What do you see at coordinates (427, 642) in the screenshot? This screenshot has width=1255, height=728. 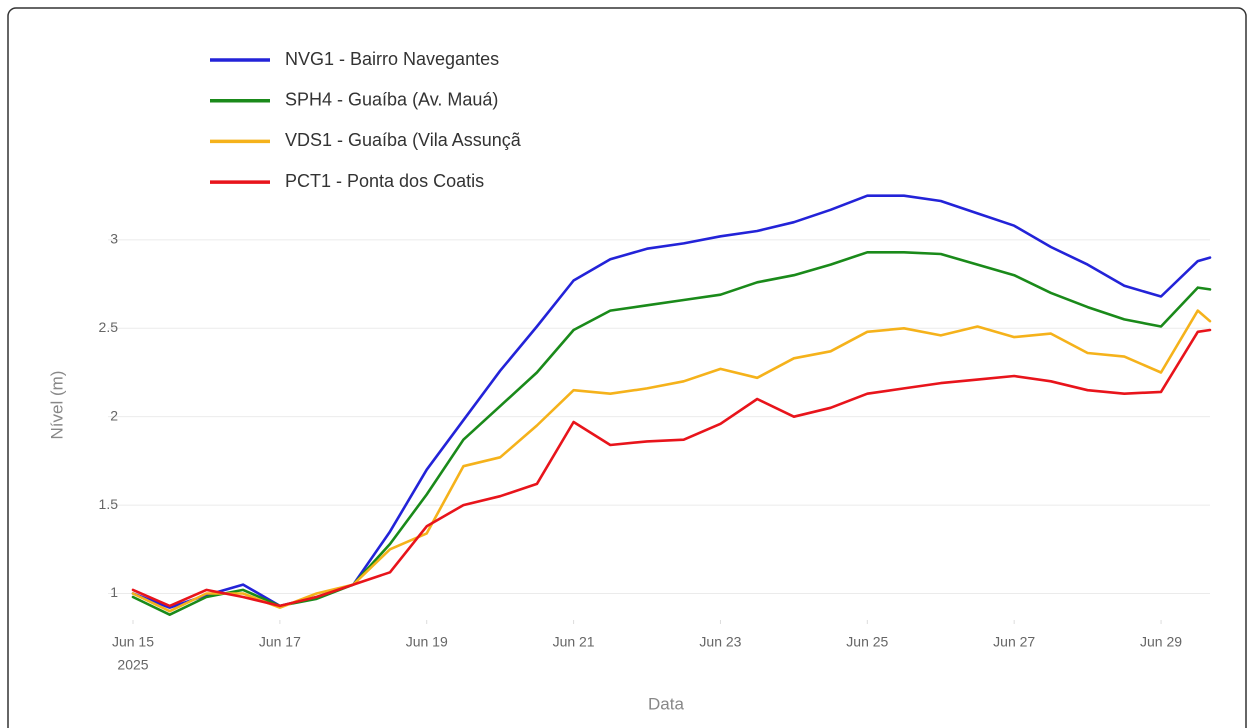 I see `x-tick-label: Jun 19` at bounding box center [427, 642].